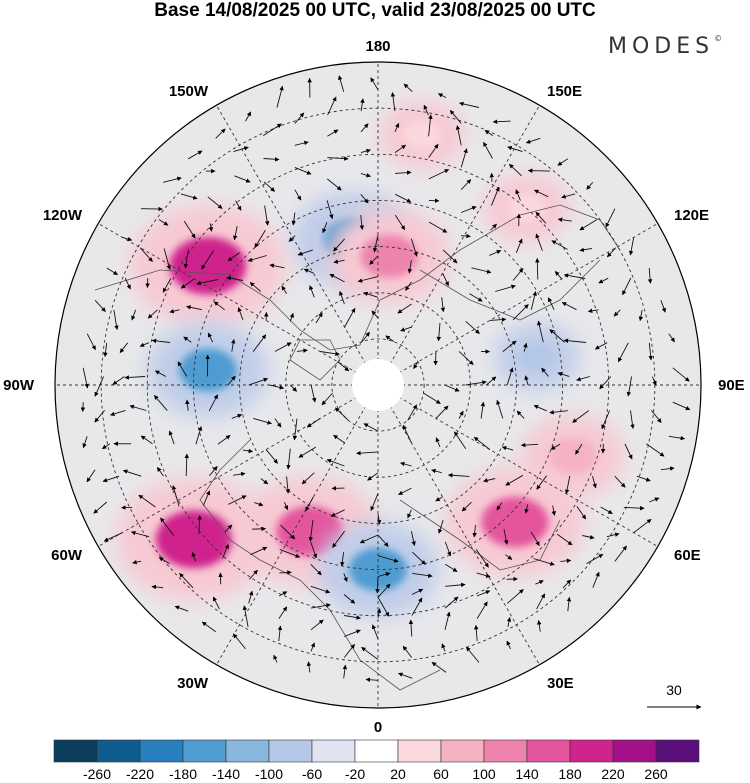 This screenshot has height=783, width=750. I want to click on colorbar-tick-label: 60, so click(441, 774).